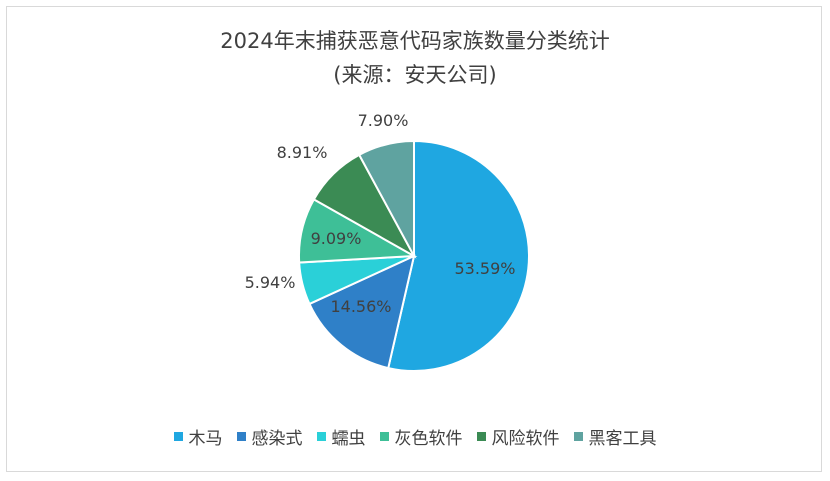 The width and height of the screenshot is (830, 481). What do you see at coordinates (525, 439) in the screenshot?
I see `legend-label: 风险软件` at bounding box center [525, 439].